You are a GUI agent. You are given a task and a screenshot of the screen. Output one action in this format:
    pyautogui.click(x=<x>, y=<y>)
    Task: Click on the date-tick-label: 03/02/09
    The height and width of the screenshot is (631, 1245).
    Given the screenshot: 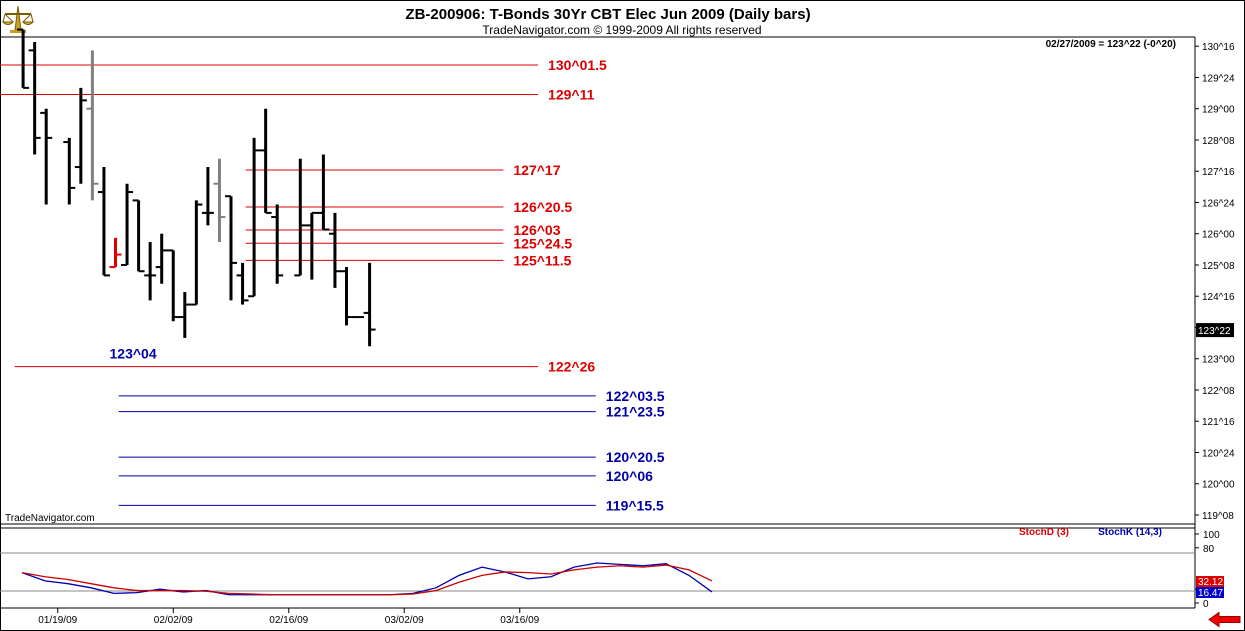 What is the action you would take?
    pyautogui.click(x=404, y=620)
    